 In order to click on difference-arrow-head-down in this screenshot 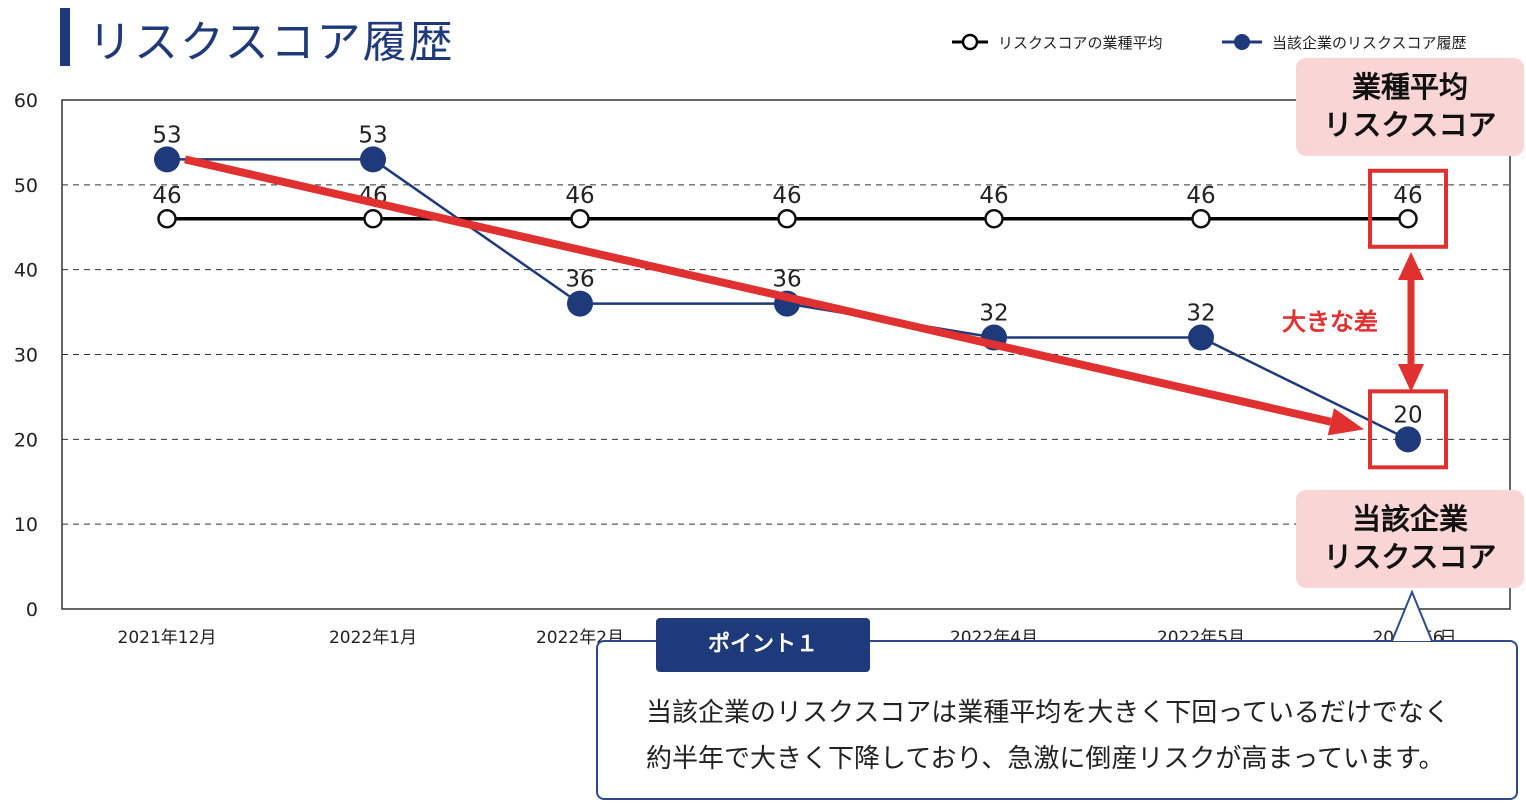, I will do `click(1411, 378)`.